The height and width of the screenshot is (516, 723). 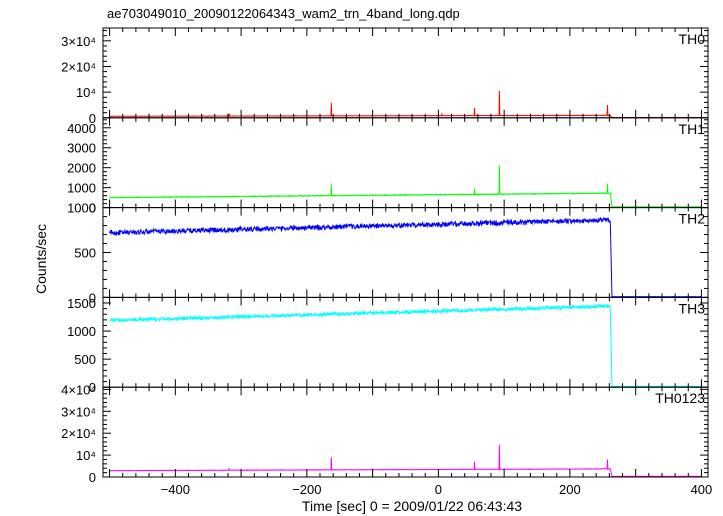 I want to click on y-axis-label: Counts/sec, so click(x=41, y=259).